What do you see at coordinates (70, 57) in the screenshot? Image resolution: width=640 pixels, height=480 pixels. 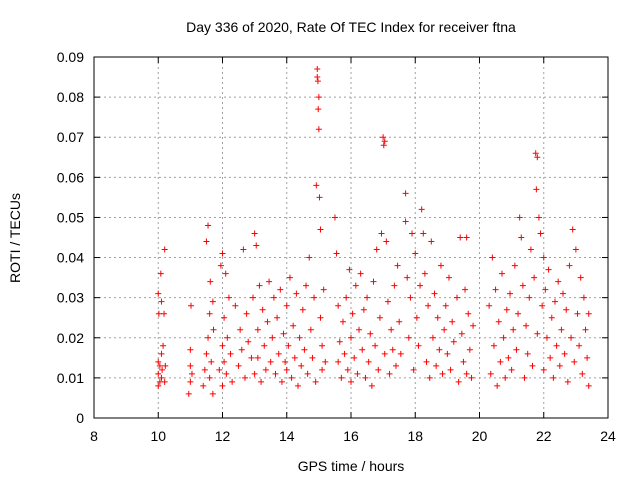 I see `y-tick-label: 0.09` at bounding box center [70, 57].